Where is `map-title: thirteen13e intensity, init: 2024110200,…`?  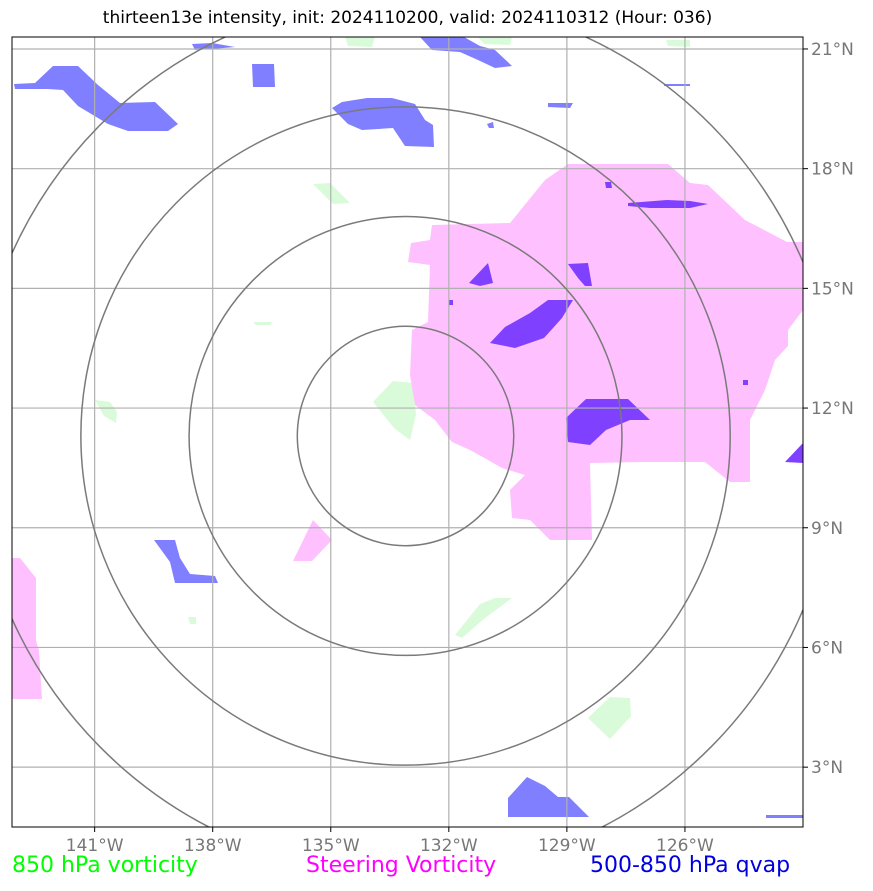 map-title: thirteen13e intensity, init: 2024110200,… is located at coordinates (407, 18).